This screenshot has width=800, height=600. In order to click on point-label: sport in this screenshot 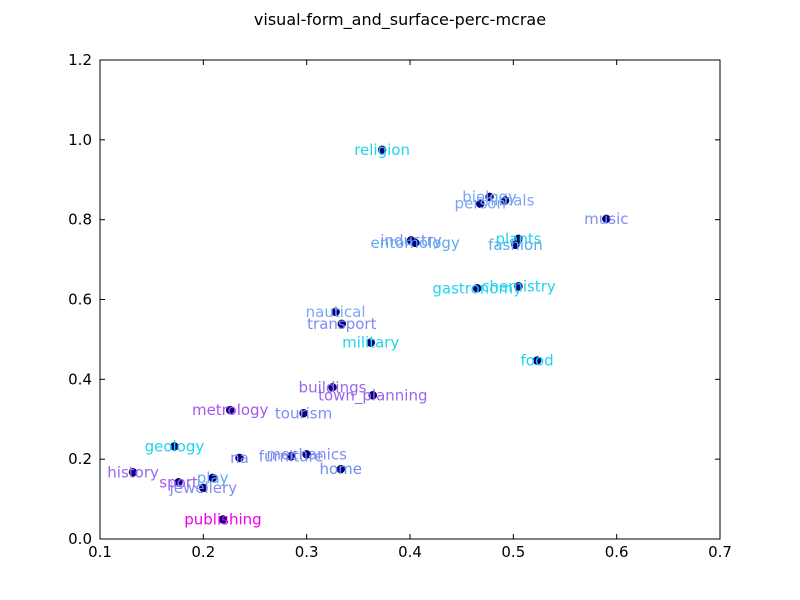, I will do `click(178, 482)`.